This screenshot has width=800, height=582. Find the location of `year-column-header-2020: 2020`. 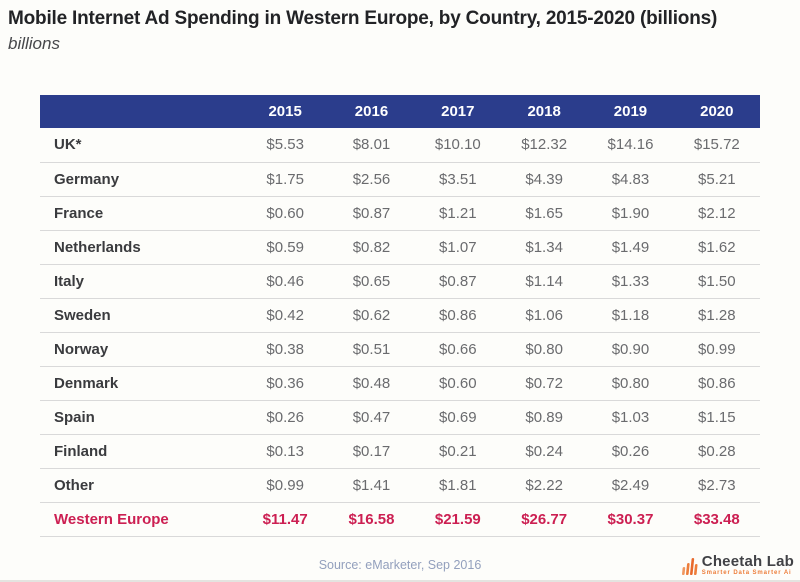

year-column-header-2020: 2020 is located at coordinates (717, 111).